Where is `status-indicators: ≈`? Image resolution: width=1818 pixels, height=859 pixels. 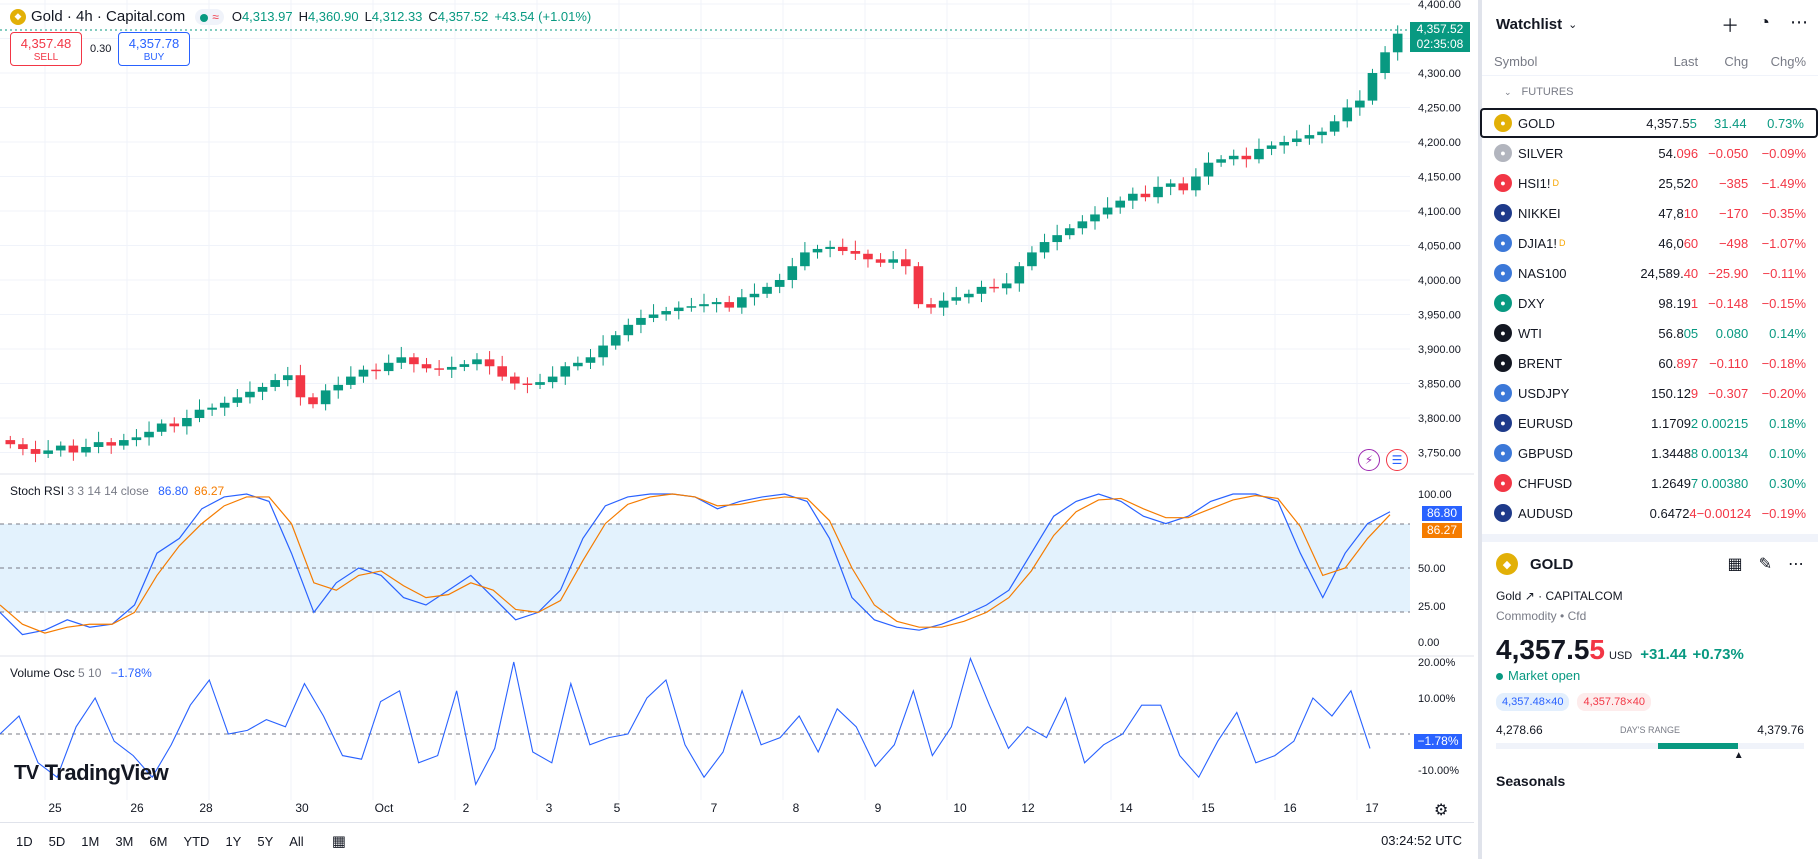
status-indicators: ≈ is located at coordinates (209, 16).